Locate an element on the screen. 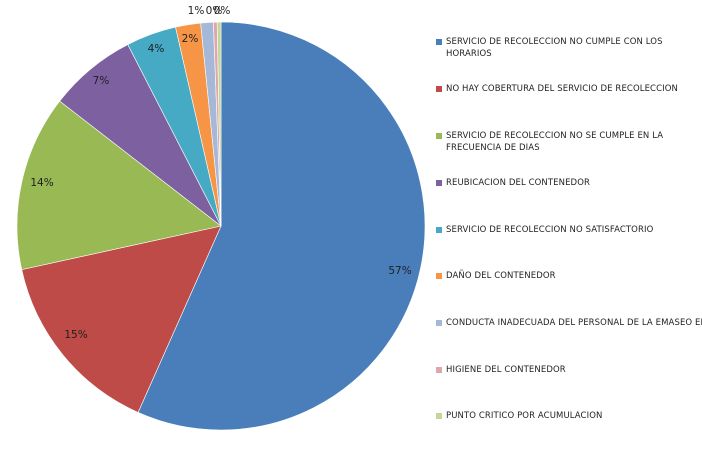  data-label-4: 7% is located at coordinates (101, 81).